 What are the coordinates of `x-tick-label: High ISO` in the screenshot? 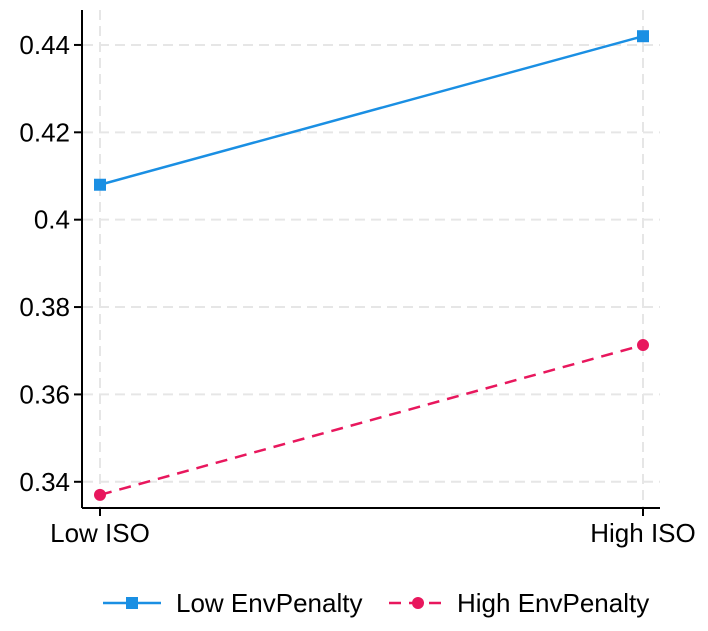 It's located at (643, 533).